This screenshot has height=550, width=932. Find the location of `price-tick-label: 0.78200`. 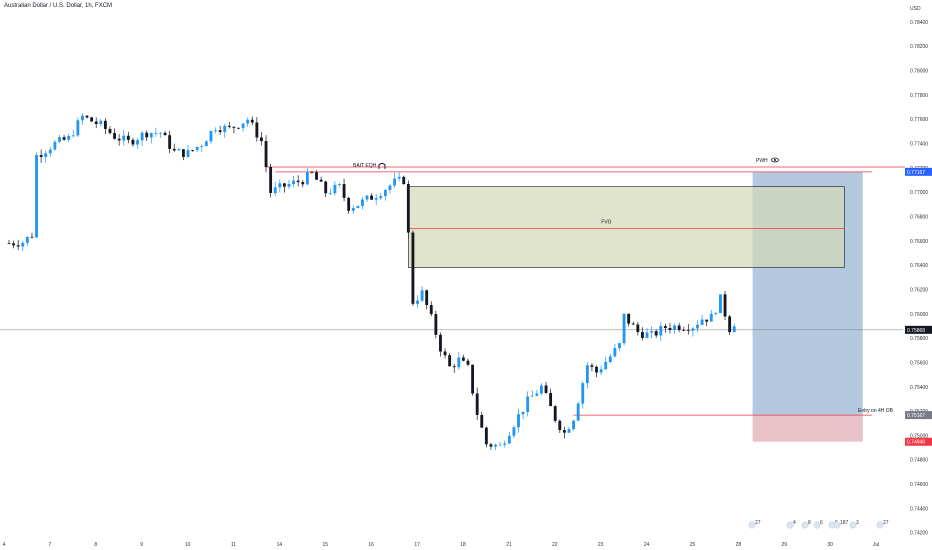

price-tick-label: 0.78200 is located at coordinates (919, 47).